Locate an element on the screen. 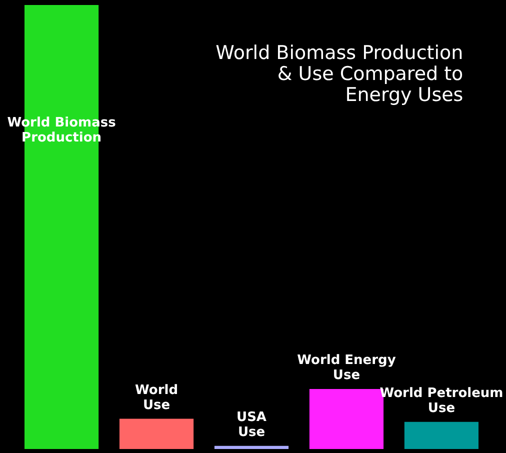  text: World Biomass Production & Use Compared to Energy Uses is located at coordinates (340, 74).